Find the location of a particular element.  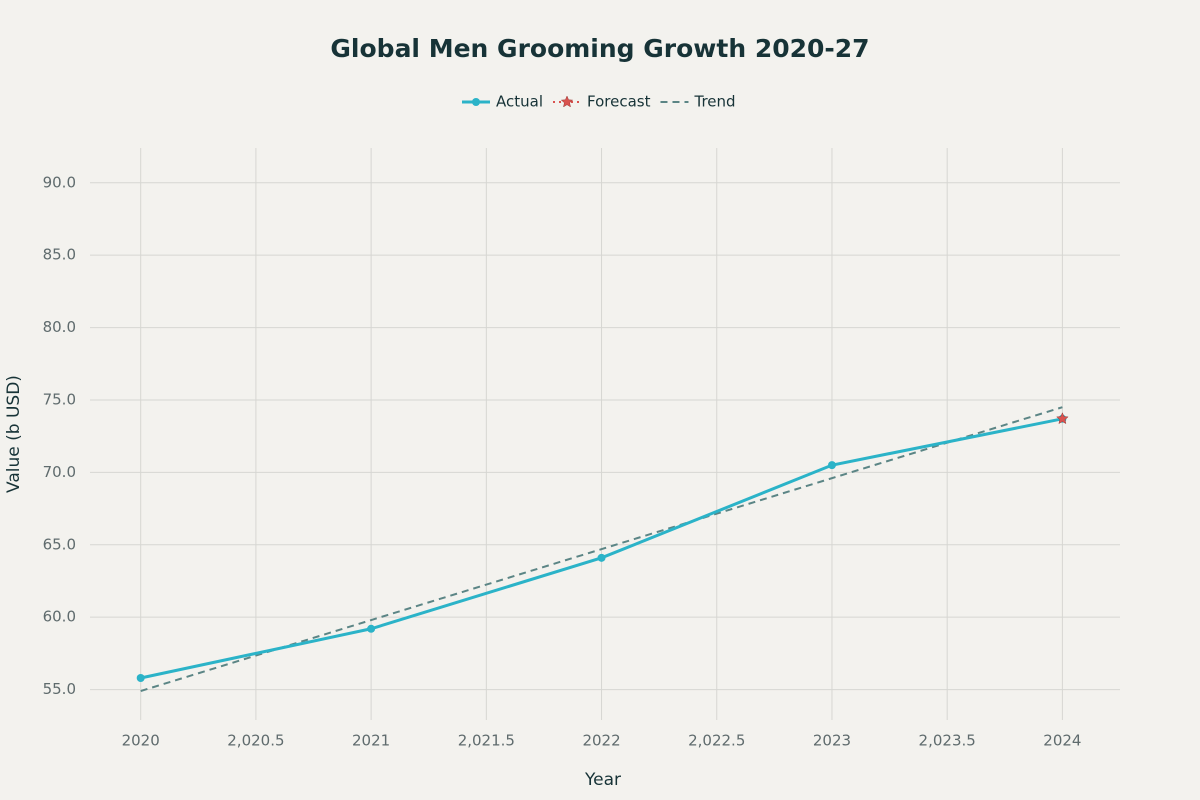

x-tick-label: 2021 is located at coordinates (371, 741).